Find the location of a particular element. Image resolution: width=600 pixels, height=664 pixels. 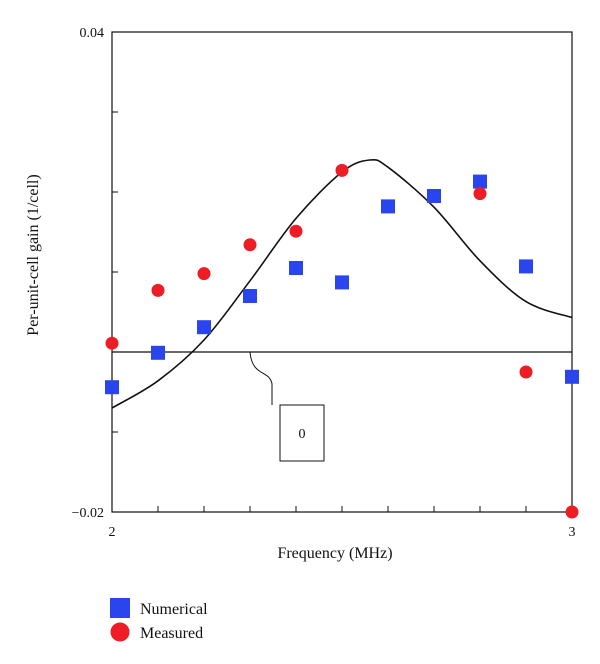

legend-label-numerical: Numerical is located at coordinates (174, 609).